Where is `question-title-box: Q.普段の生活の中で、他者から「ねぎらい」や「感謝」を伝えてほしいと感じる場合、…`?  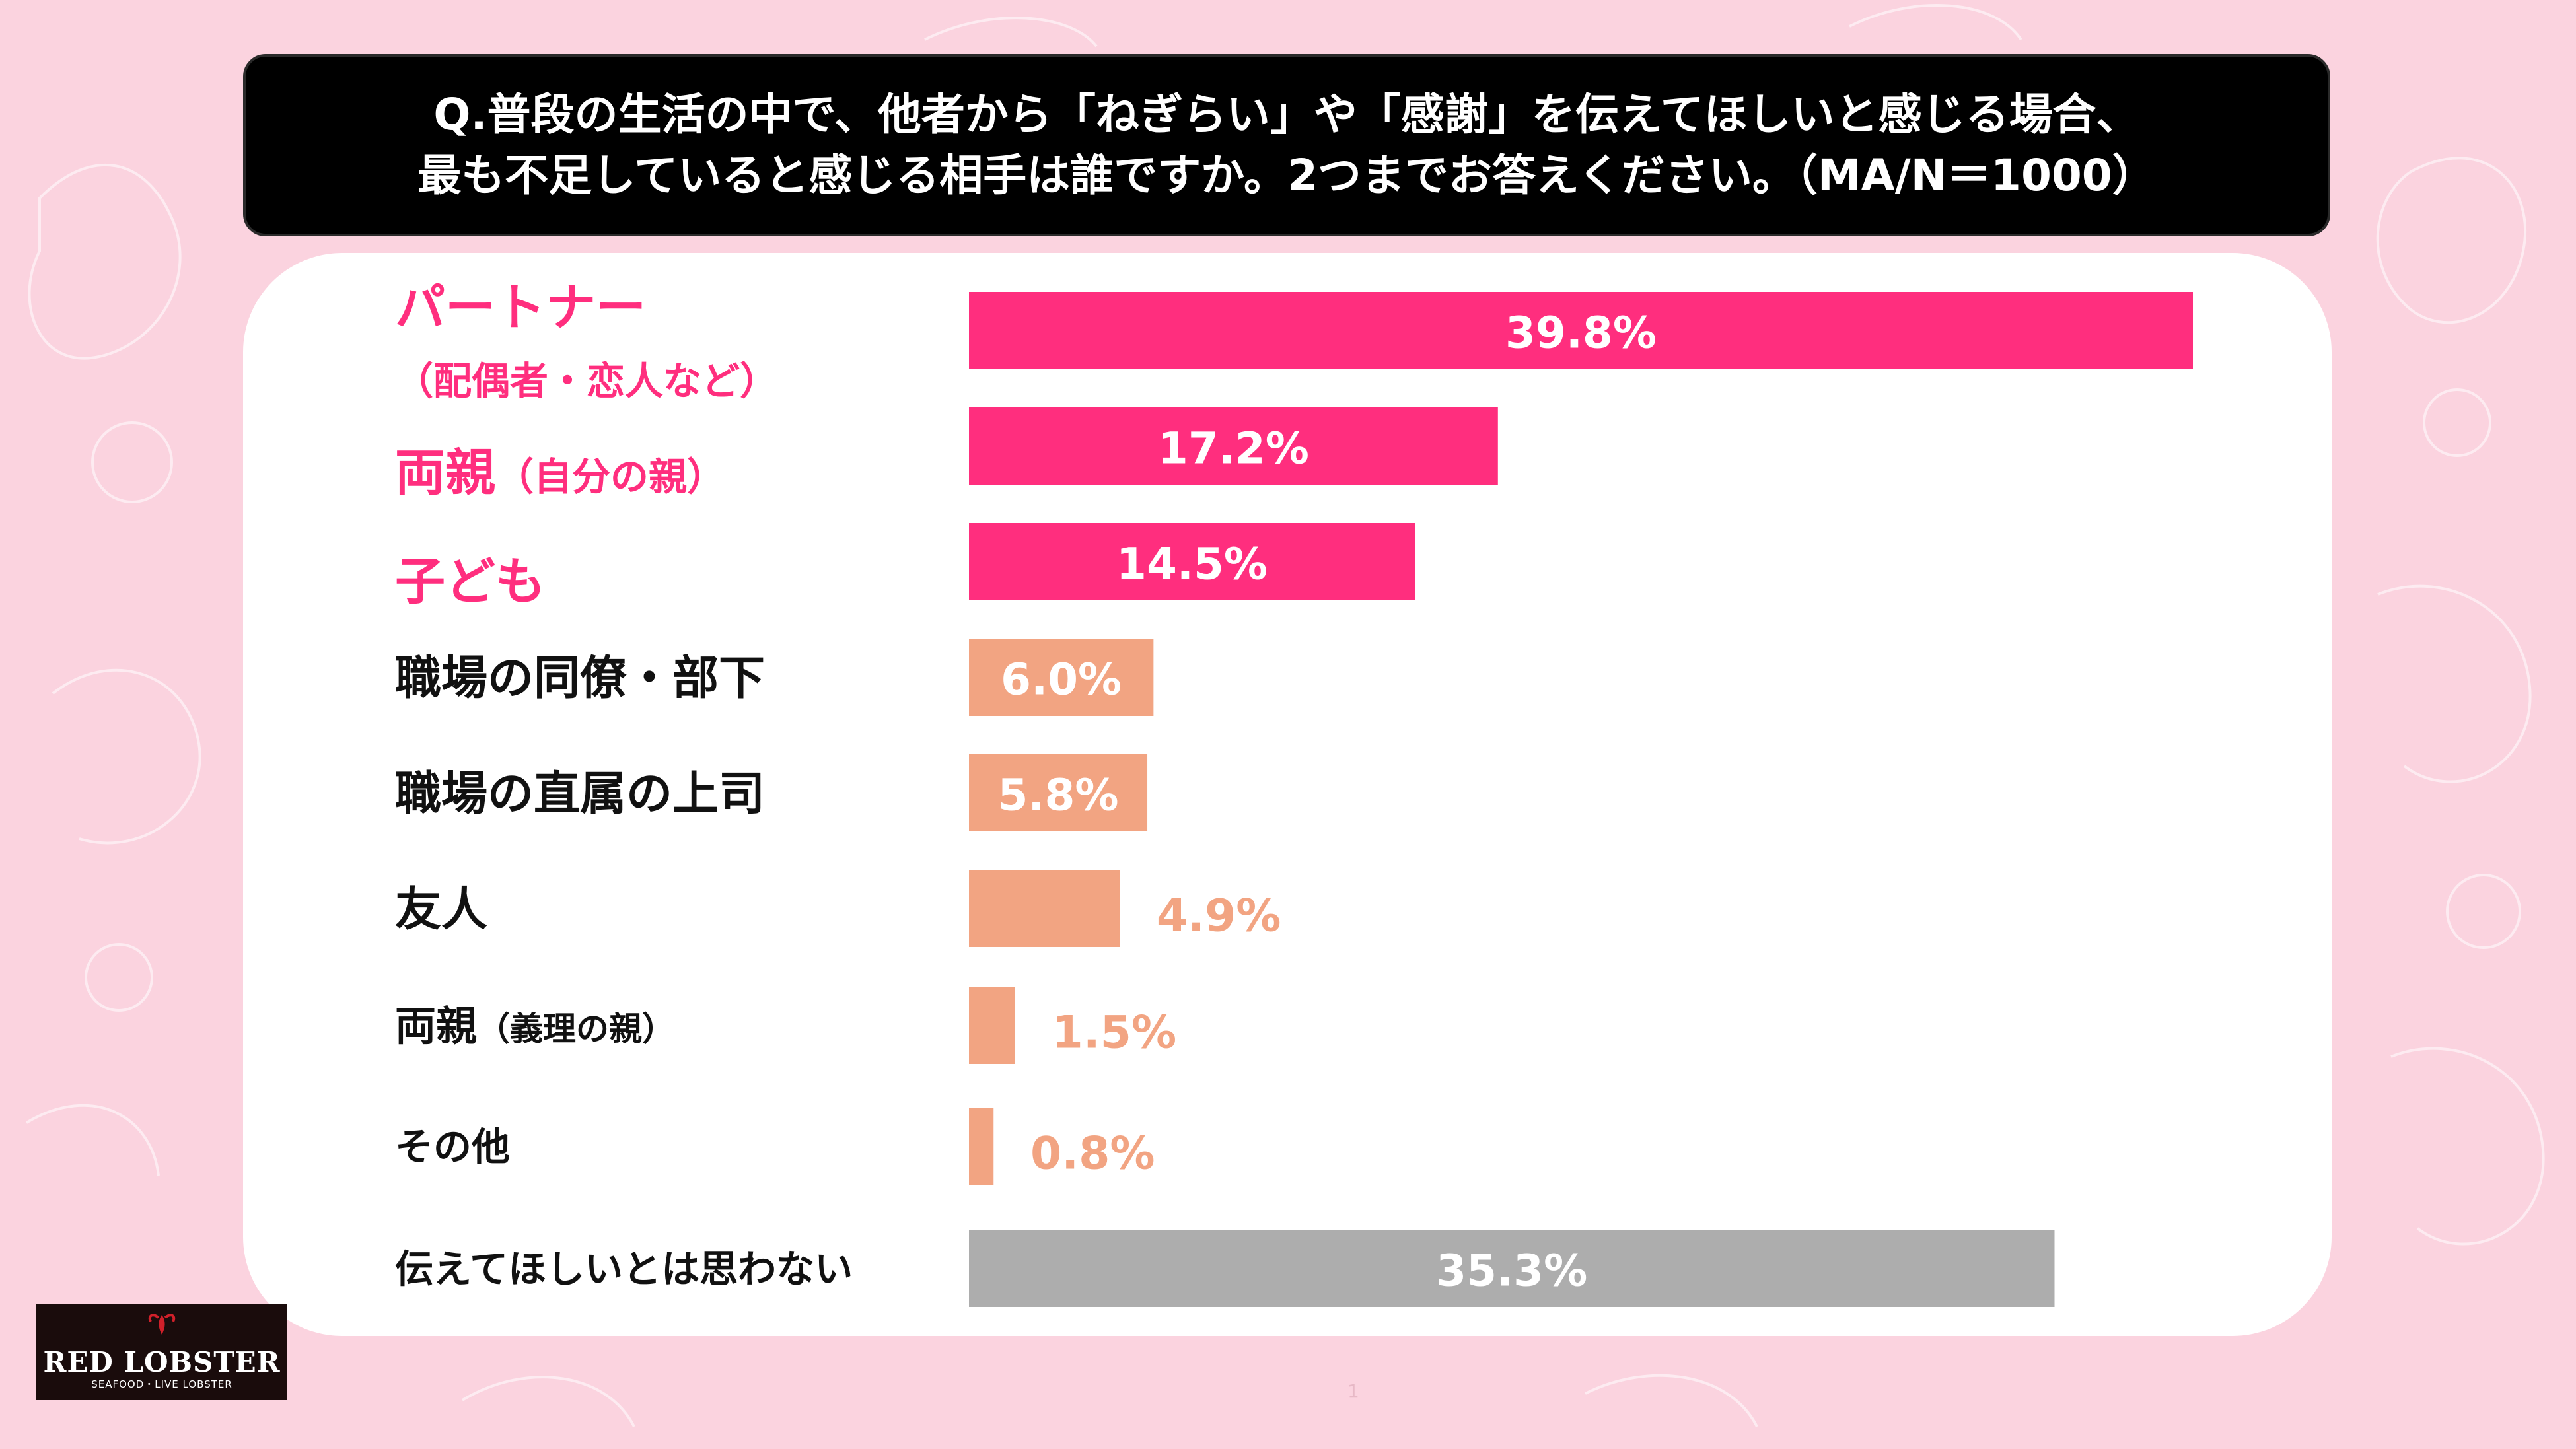 question-title-box: Q.普段の生活の中で、他者から「ねぎらい」や「感謝」を伝えてほしいと感じる場合、… is located at coordinates (1286, 145).